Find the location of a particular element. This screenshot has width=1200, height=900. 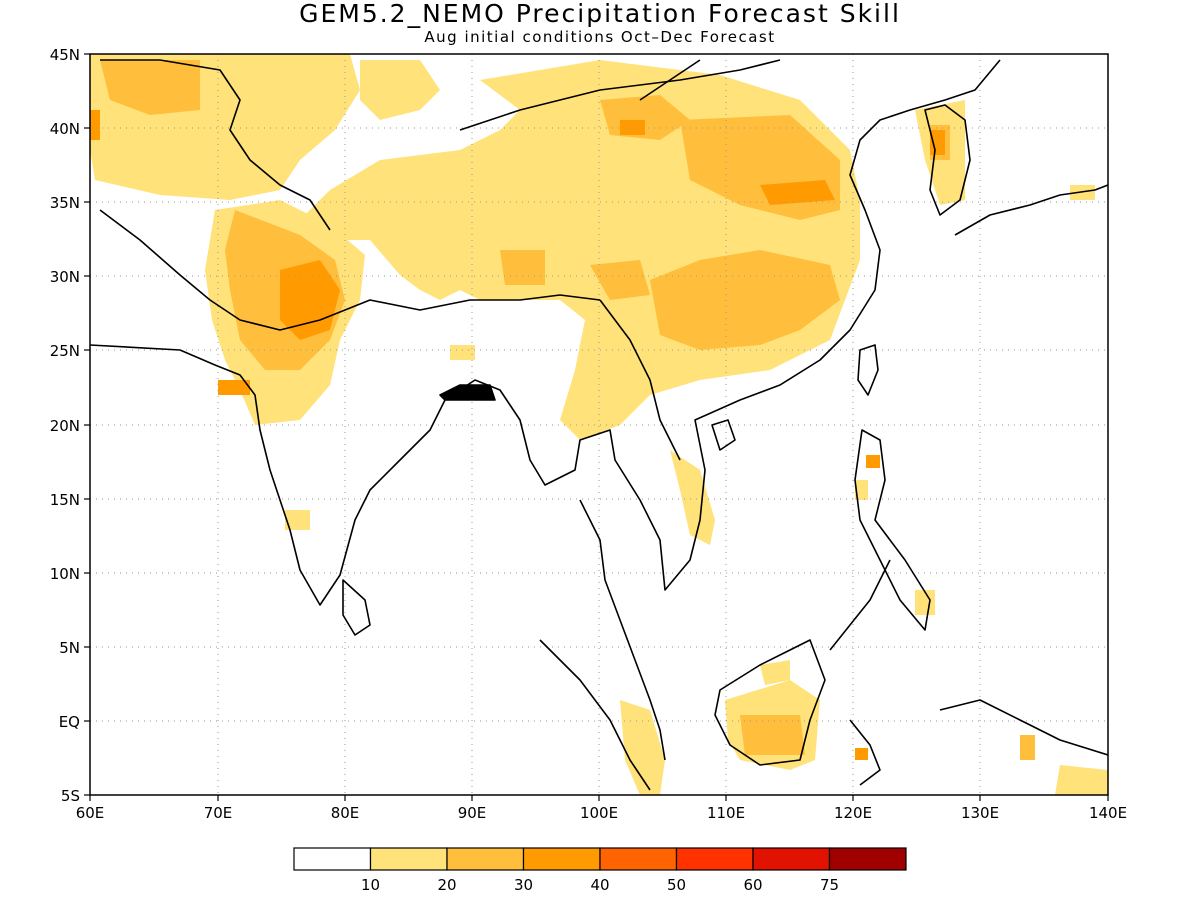

map-subtitle: Aug initial conditions Oct–Dec Forecast is located at coordinates (600, 37).